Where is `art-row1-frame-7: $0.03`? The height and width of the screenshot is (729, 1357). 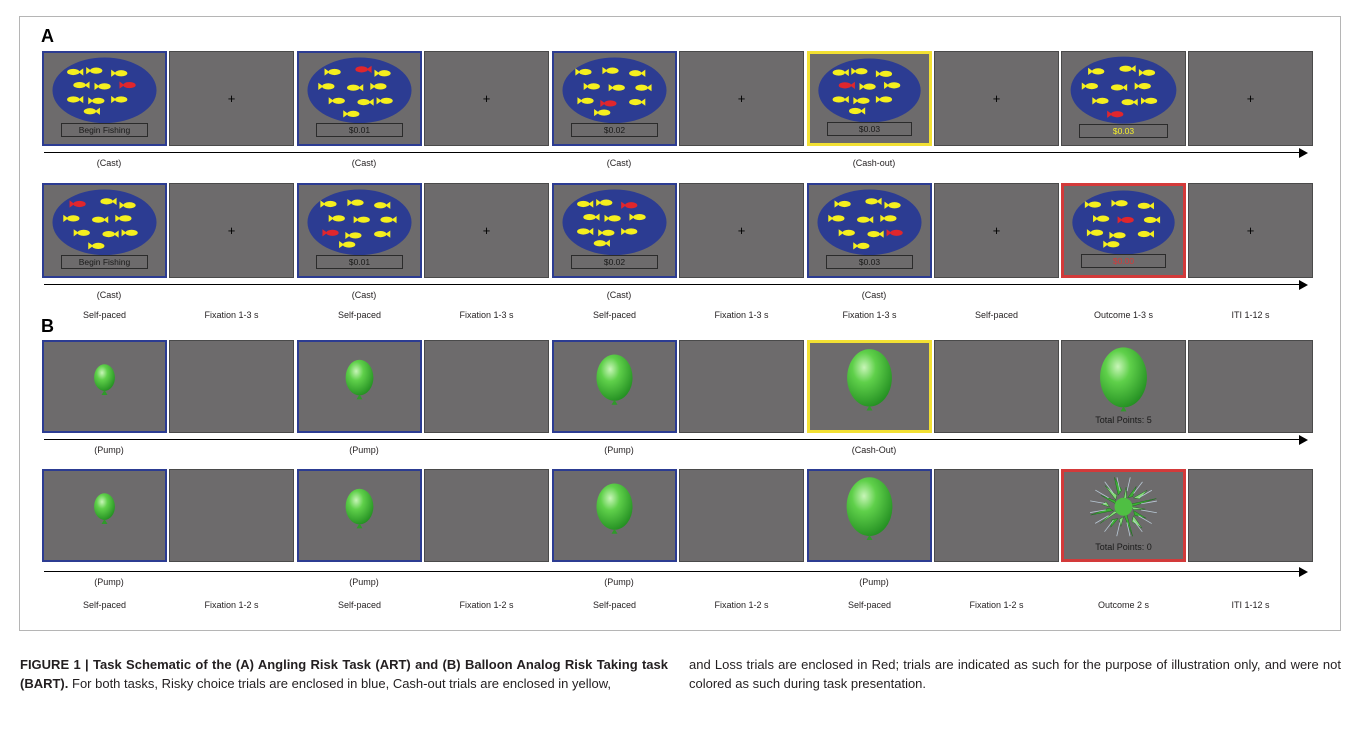
art-row1-frame-7: $0.03 is located at coordinates (869, 98).